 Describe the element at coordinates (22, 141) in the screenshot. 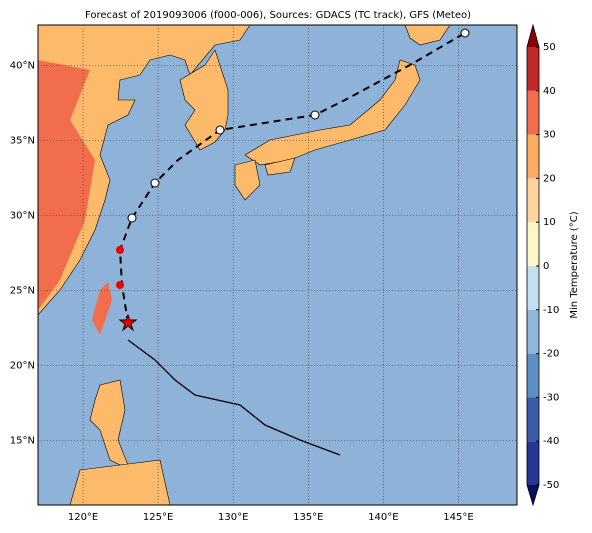

I see `lat-label: 35°N` at that location.